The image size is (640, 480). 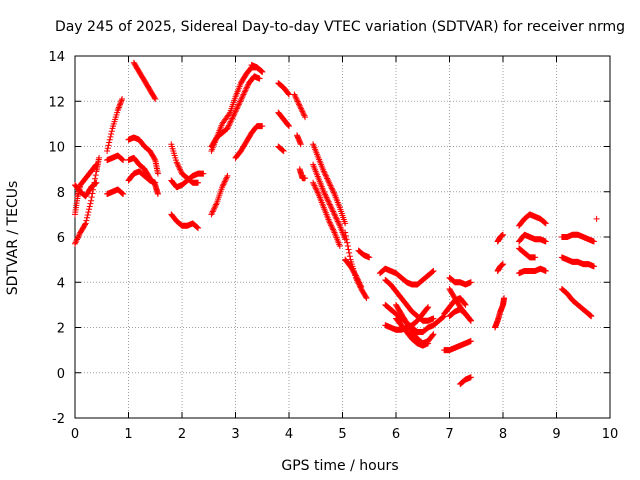 What do you see at coordinates (457, 346) in the screenshot?
I see `series-s42` at bounding box center [457, 346].